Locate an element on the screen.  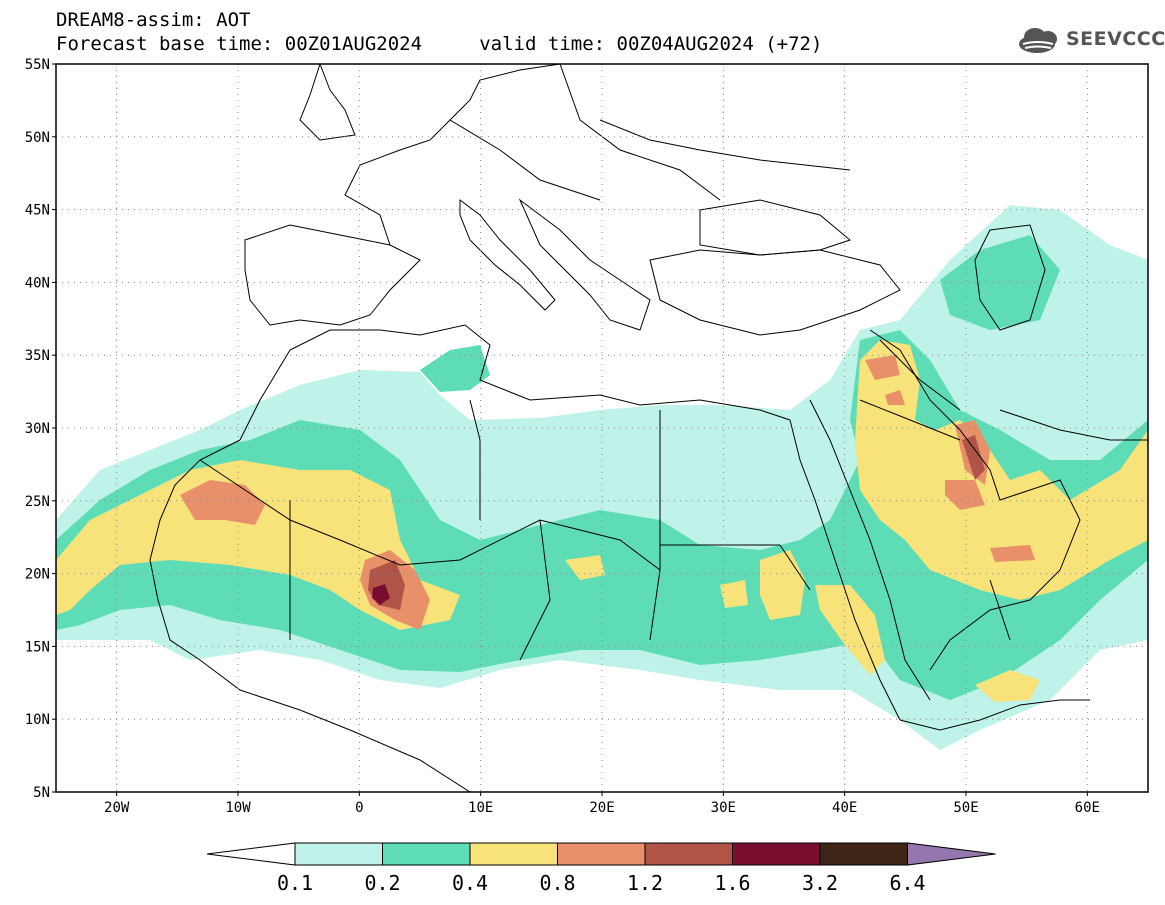
colorbar-label: 0.1 is located at coordinates (295, 883).